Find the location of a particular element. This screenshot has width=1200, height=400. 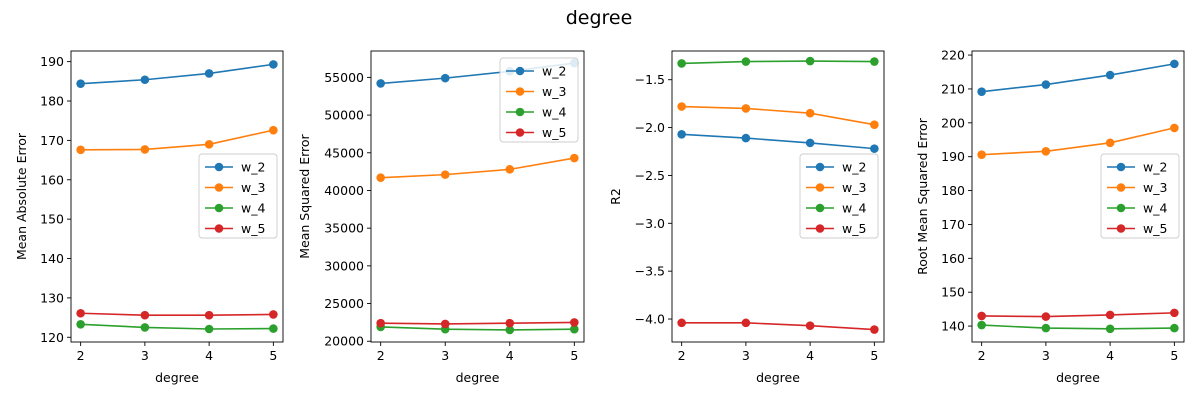

y-tick-label: 140 is located at coordinates (953, 326).